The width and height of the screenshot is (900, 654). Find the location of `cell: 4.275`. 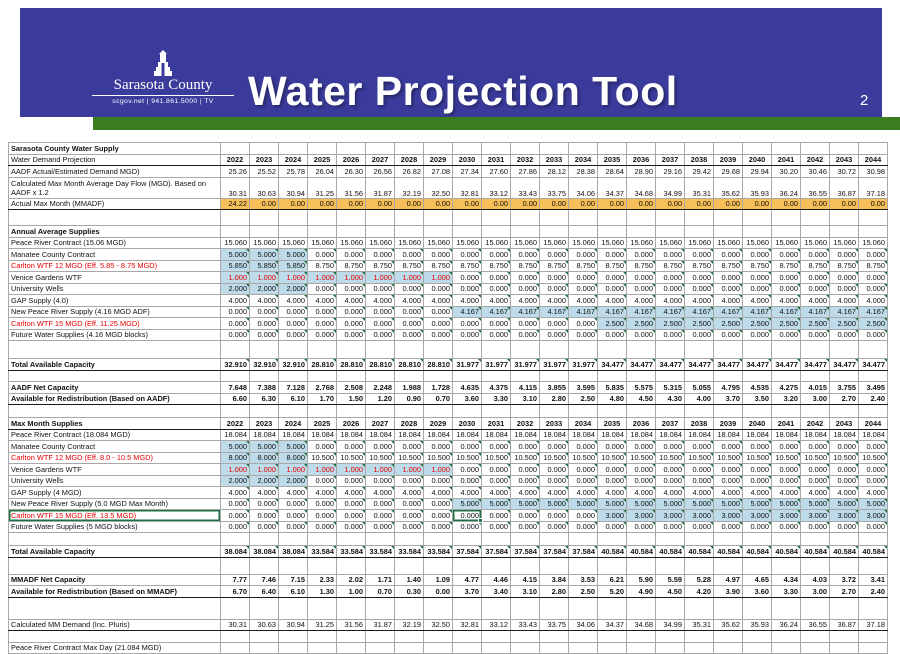

cell: 4.275 is located at coordinates (786, 387).